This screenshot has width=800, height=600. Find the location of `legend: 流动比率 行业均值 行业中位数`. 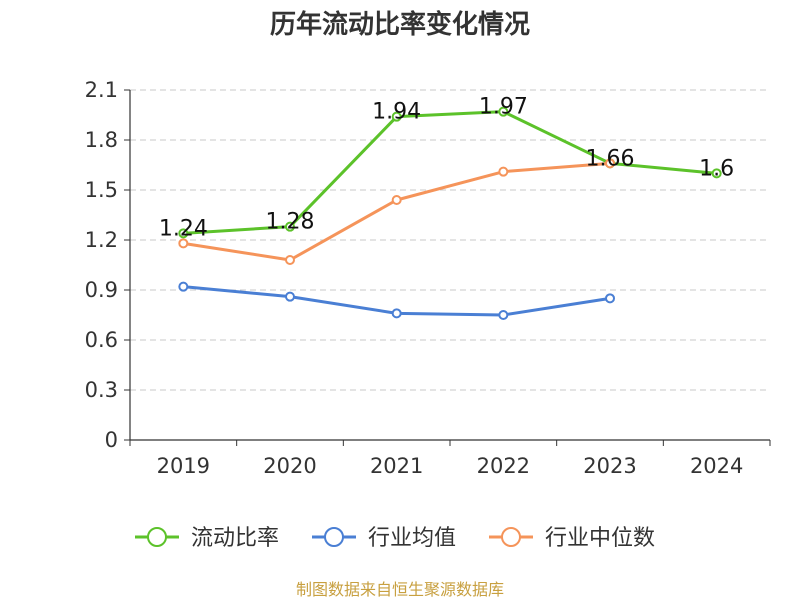

legend: 流动比率 行业均值 行业中位数 is located at coordinates (395, 538).